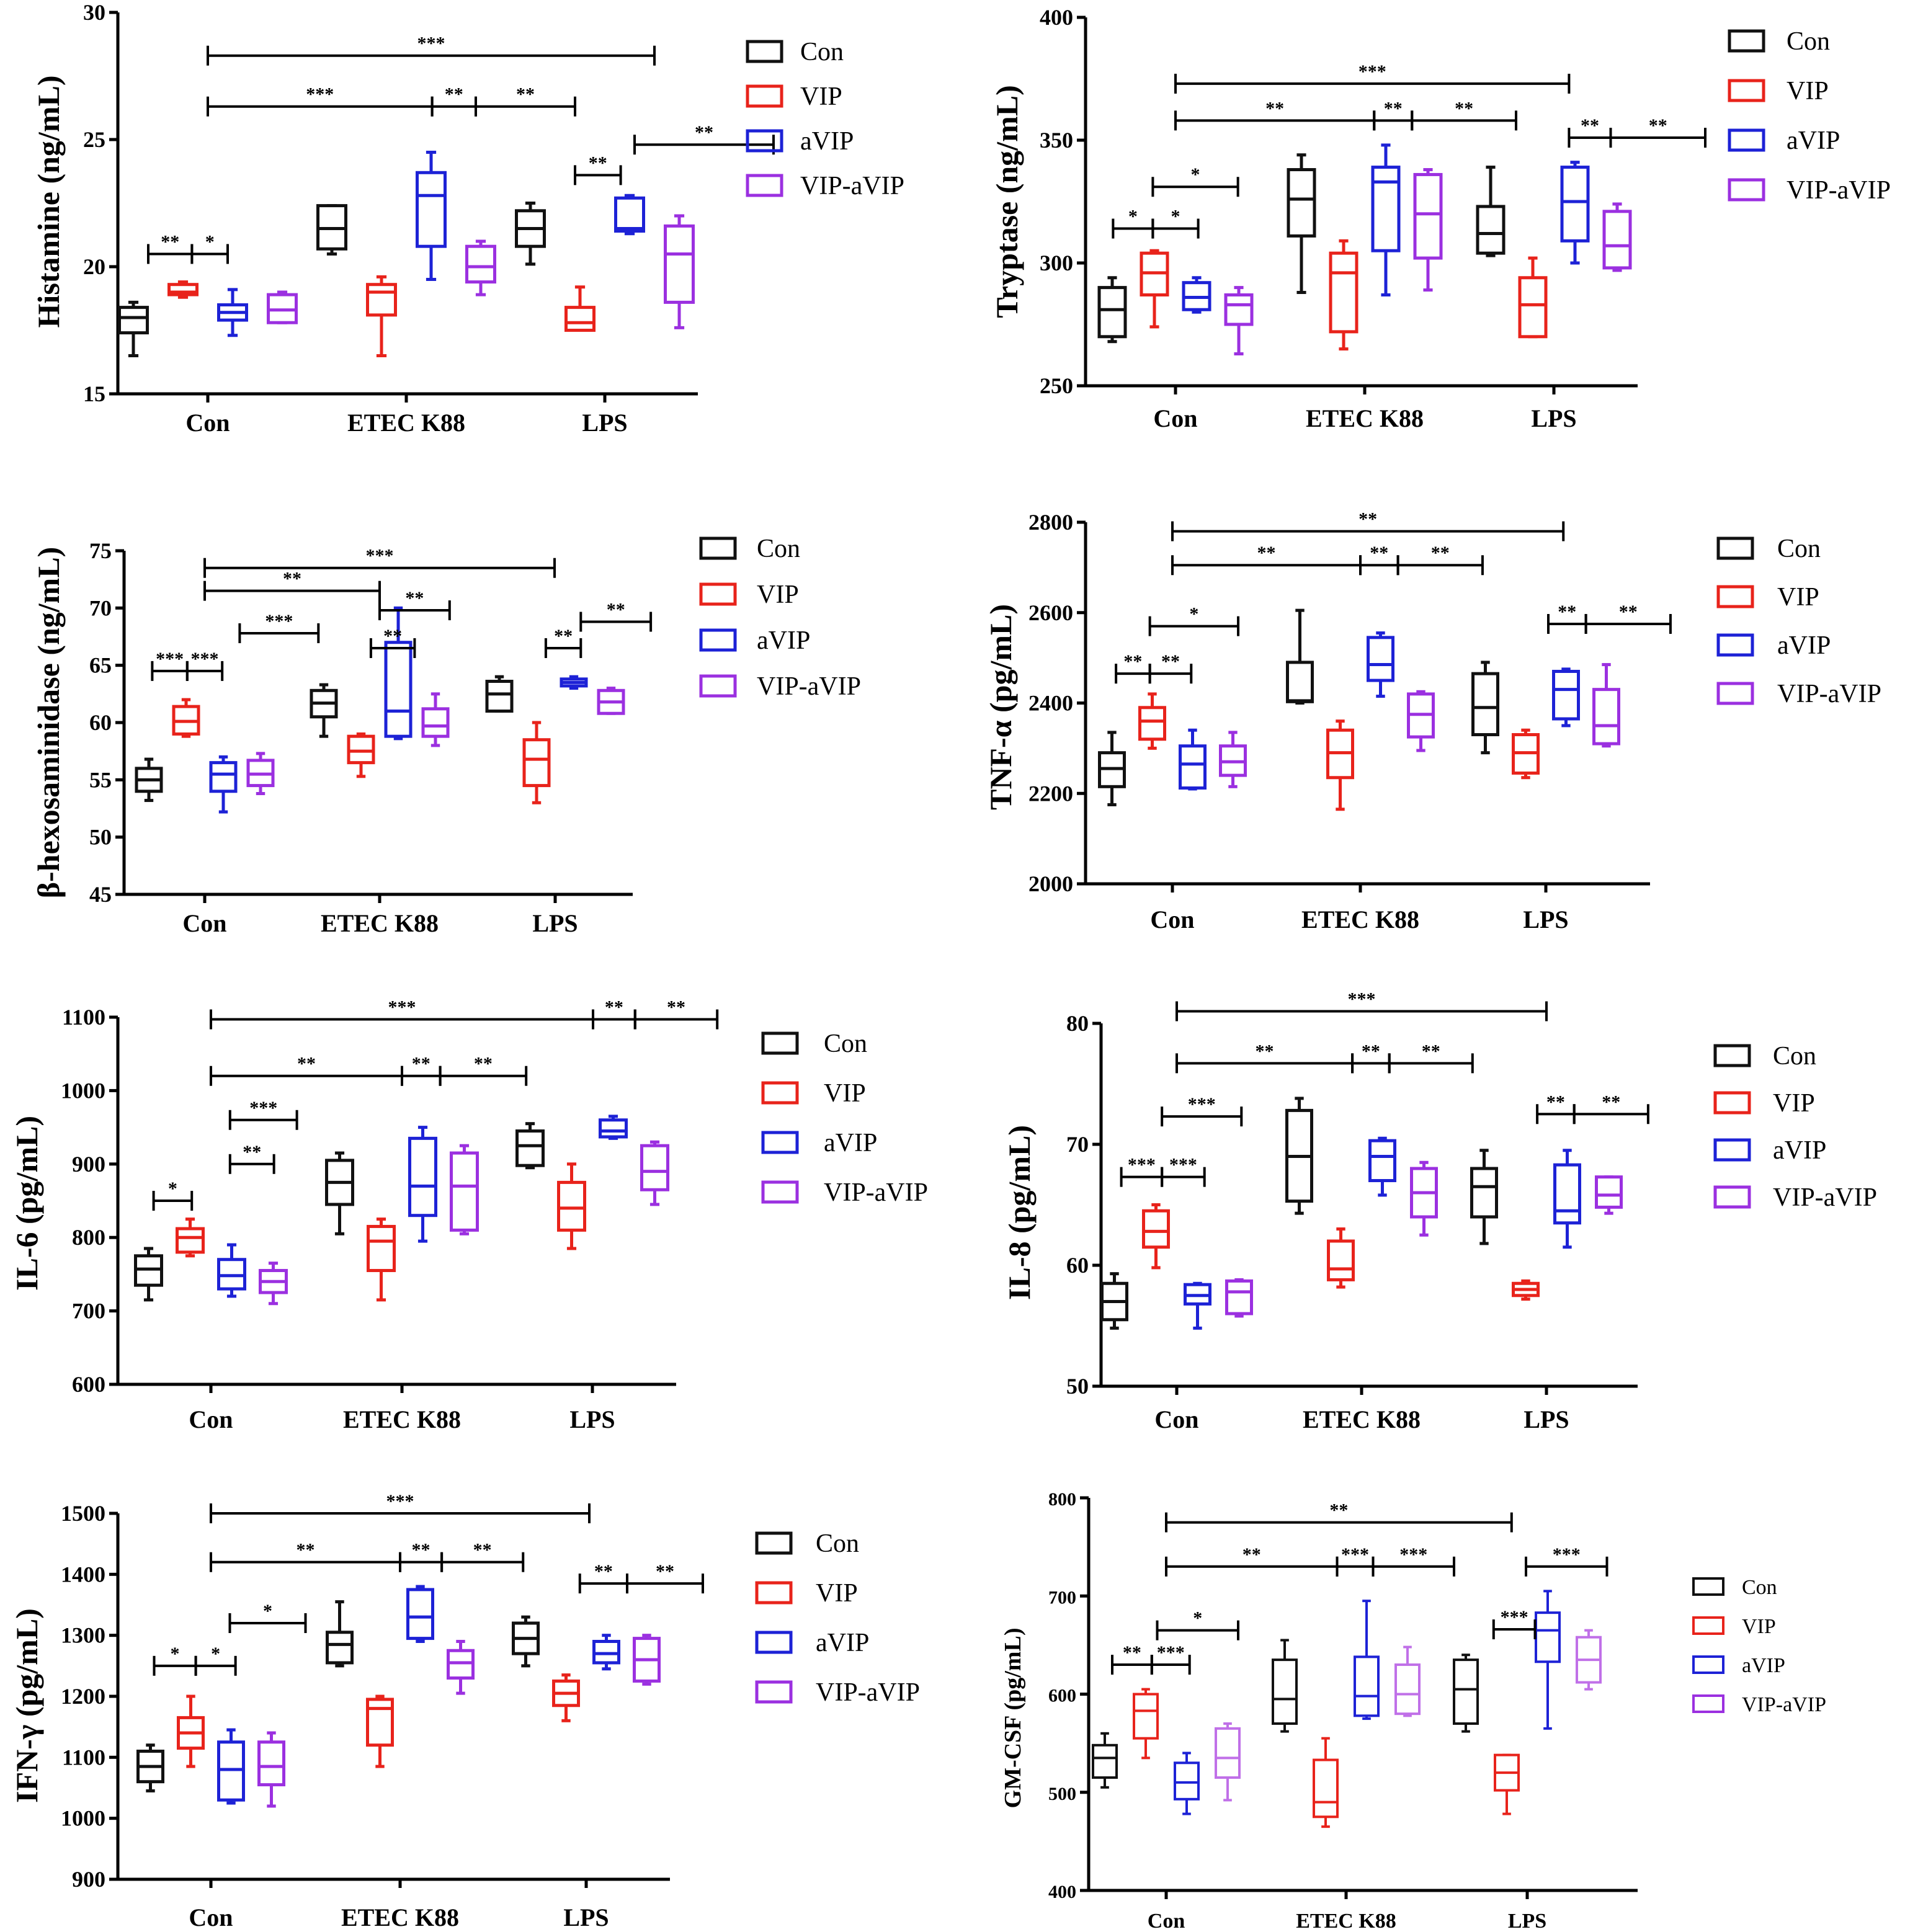  I want to click on y-tick-label: 1000, so click(83, 1819).